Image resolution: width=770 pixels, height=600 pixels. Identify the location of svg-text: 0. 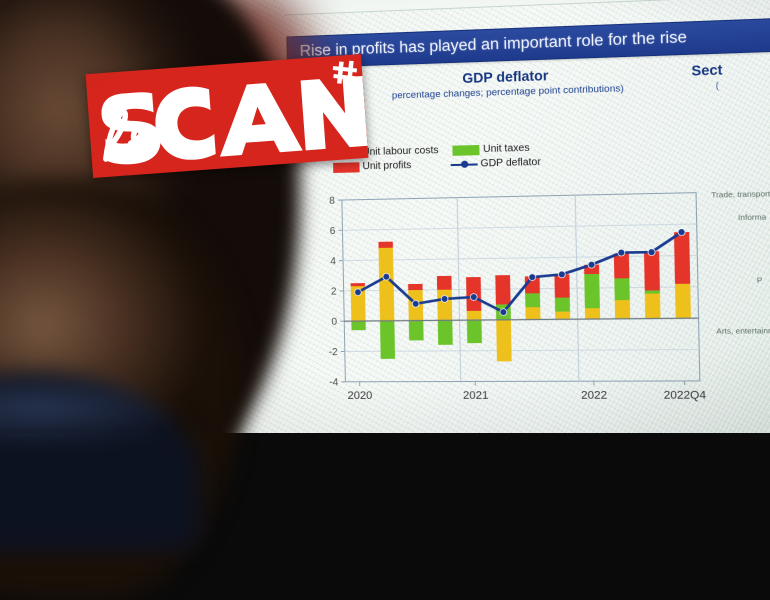
(334, 322).